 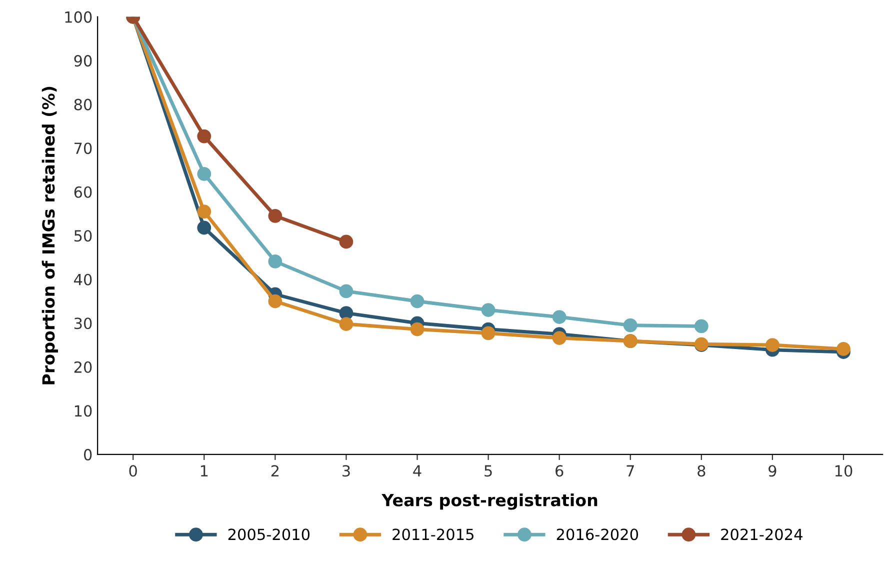 What do you see at coordinates (597, 534) in the screenshot?
I see `legend-label: 2016-2020` at bounding box center [597, 534].